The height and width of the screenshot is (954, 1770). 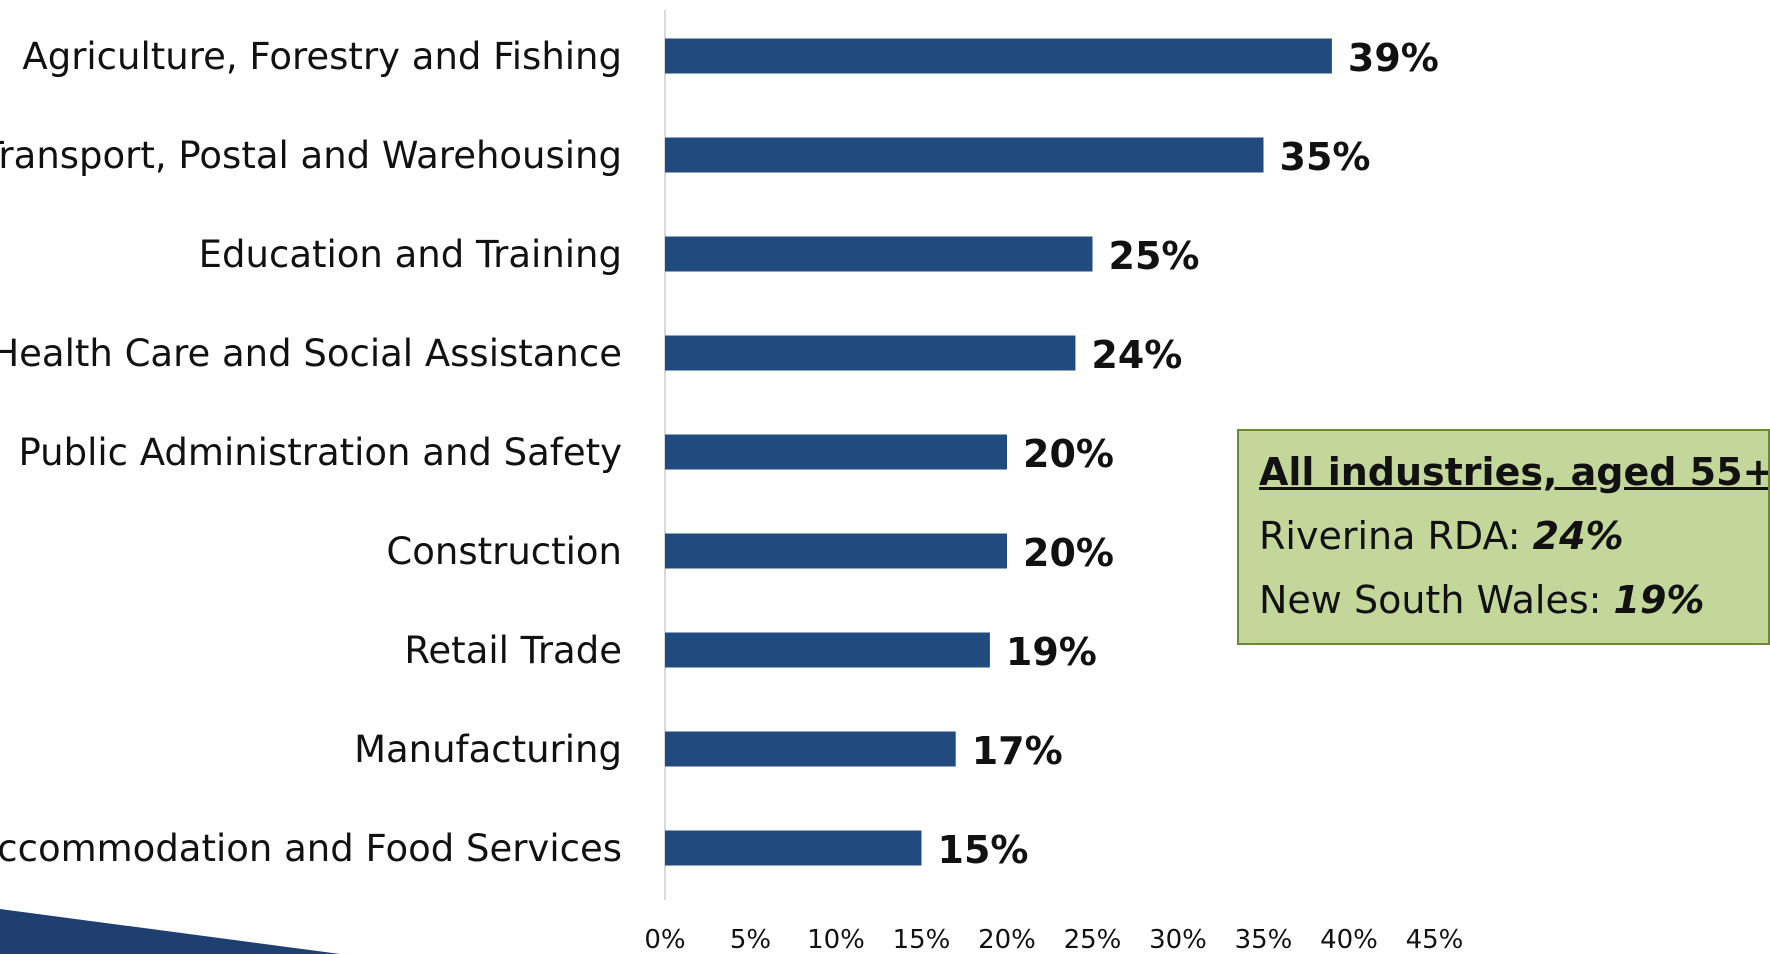 What do you see at coordinates (1514, 472) in the screenshot?
I see `callout-heading: All industries, aged 55+:` at bounding box center [1514, 472].